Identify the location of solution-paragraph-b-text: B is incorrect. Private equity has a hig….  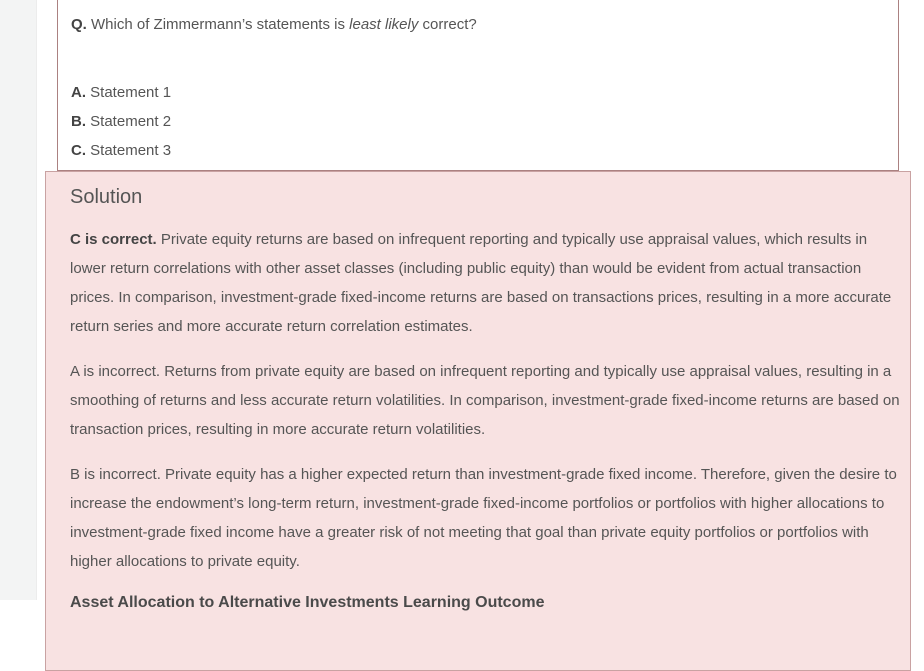
(483, 518).